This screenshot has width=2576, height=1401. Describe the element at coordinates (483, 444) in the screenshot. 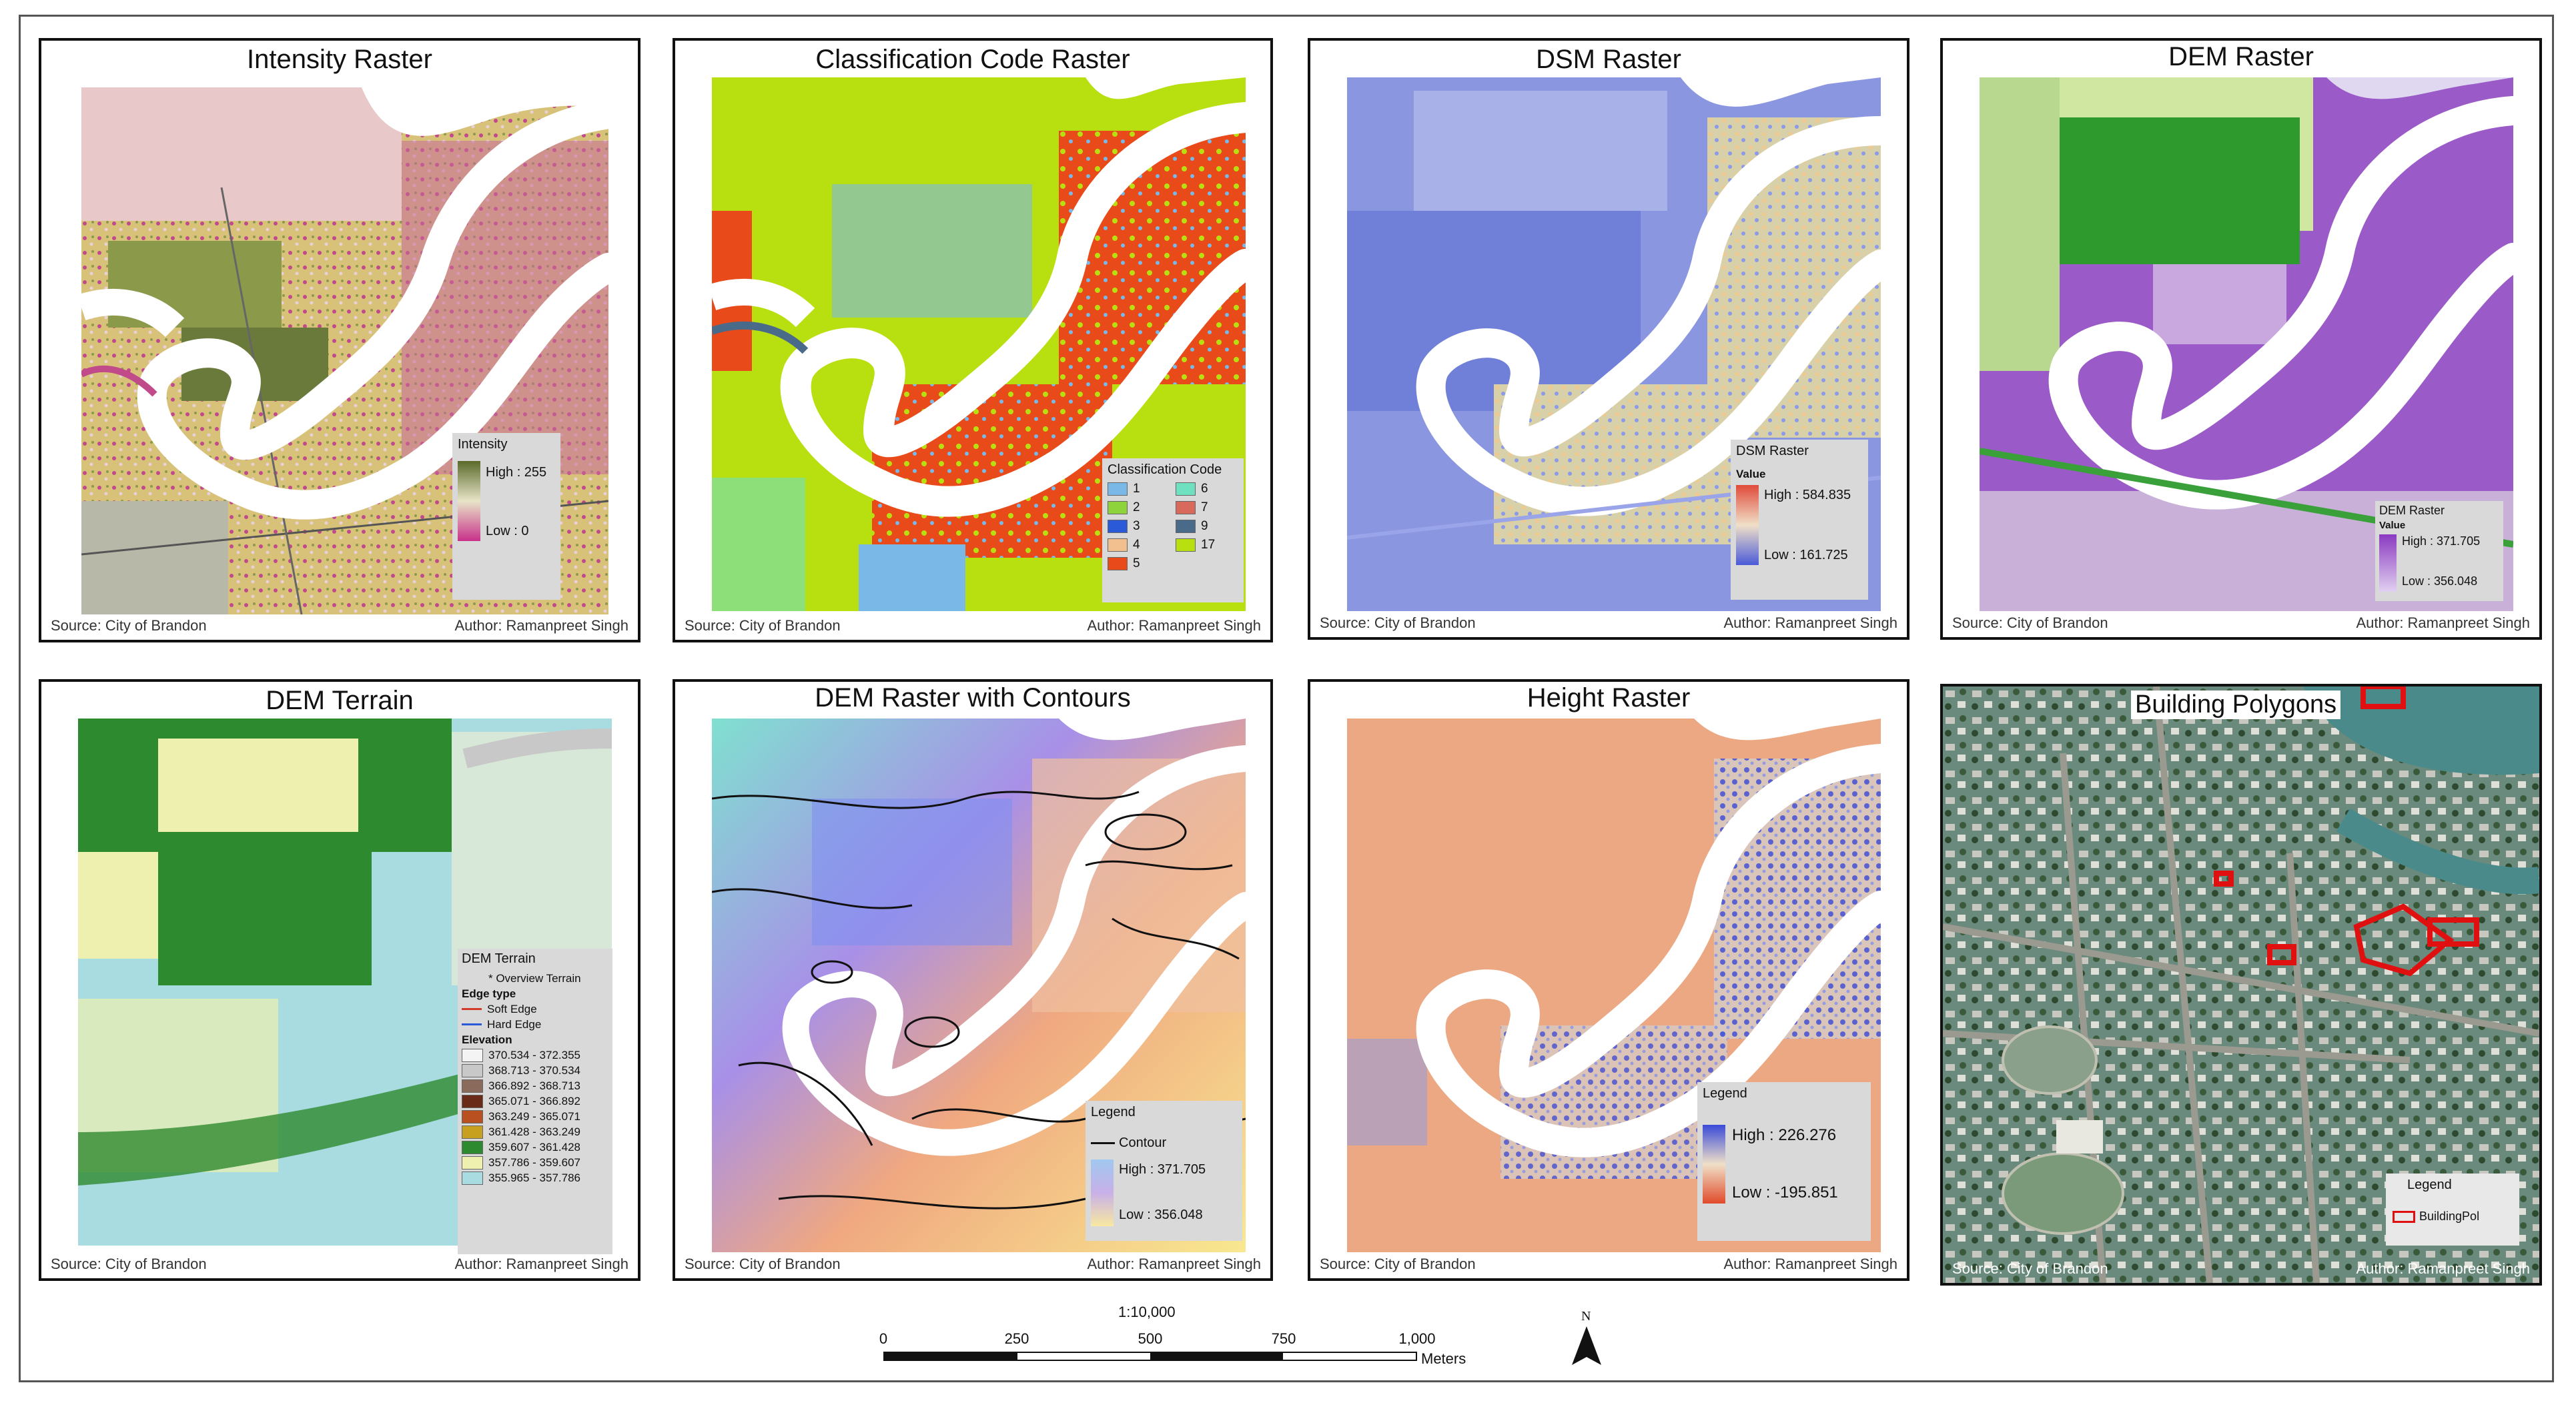

I see `legend-title: Intensity` at that location.